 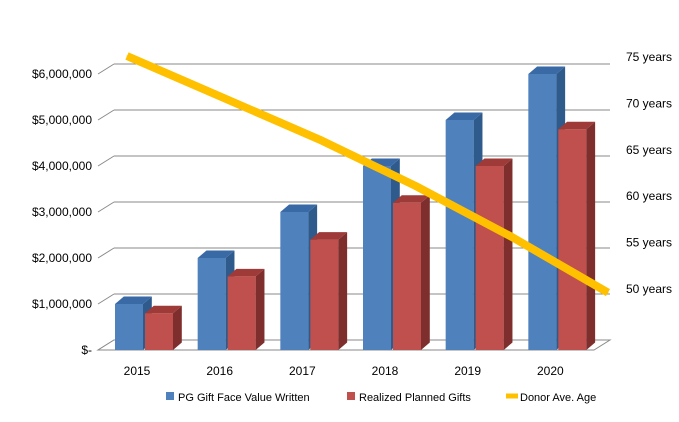 I want to click on y-left-tick-label: $5,000,000, so click(x=62, y=120).